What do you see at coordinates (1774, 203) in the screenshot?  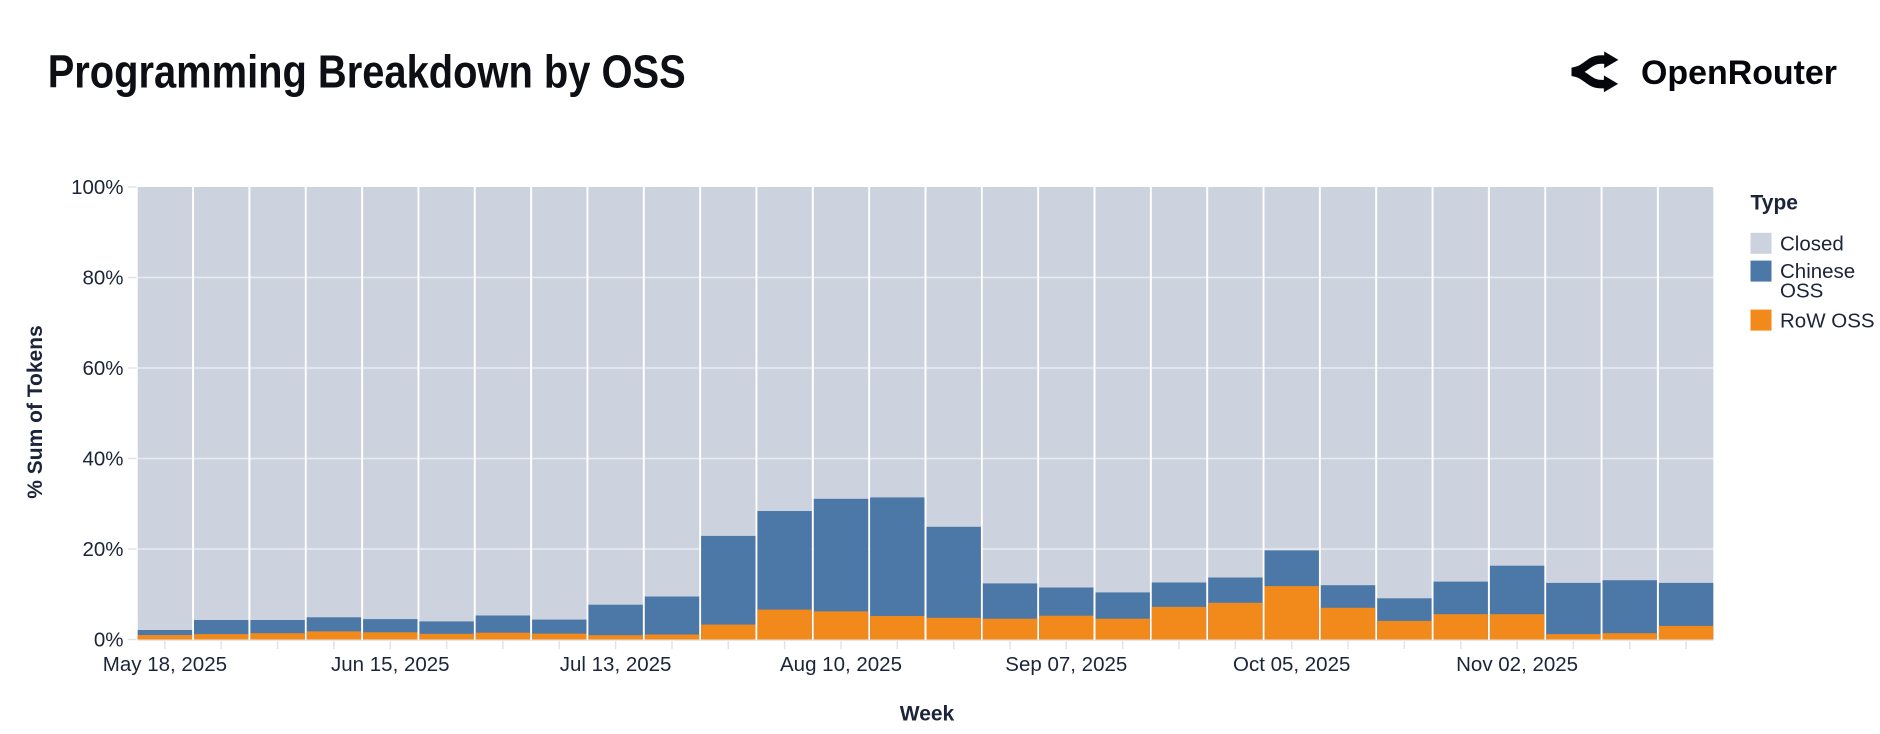 I see `svg-text: Type` at bounding box center [1774, 203].